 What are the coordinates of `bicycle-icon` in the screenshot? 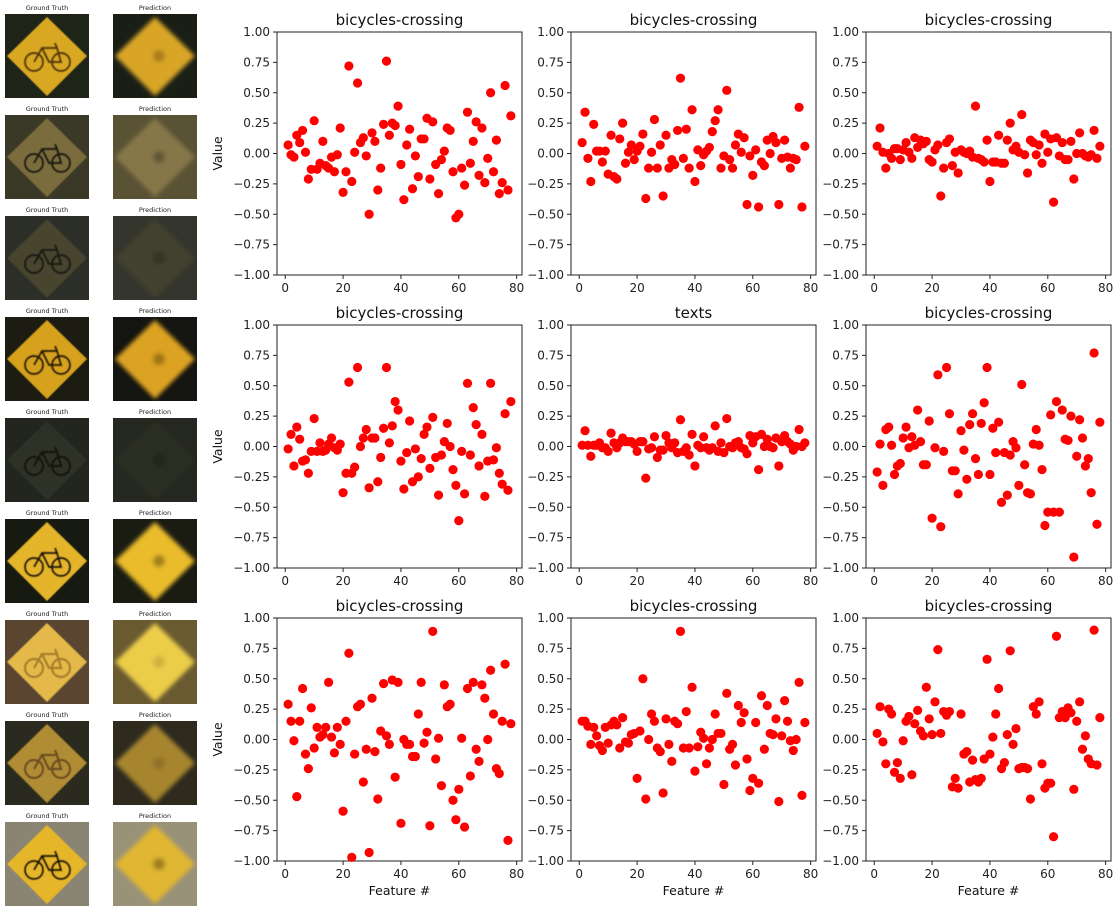 It's located at (47, 562).